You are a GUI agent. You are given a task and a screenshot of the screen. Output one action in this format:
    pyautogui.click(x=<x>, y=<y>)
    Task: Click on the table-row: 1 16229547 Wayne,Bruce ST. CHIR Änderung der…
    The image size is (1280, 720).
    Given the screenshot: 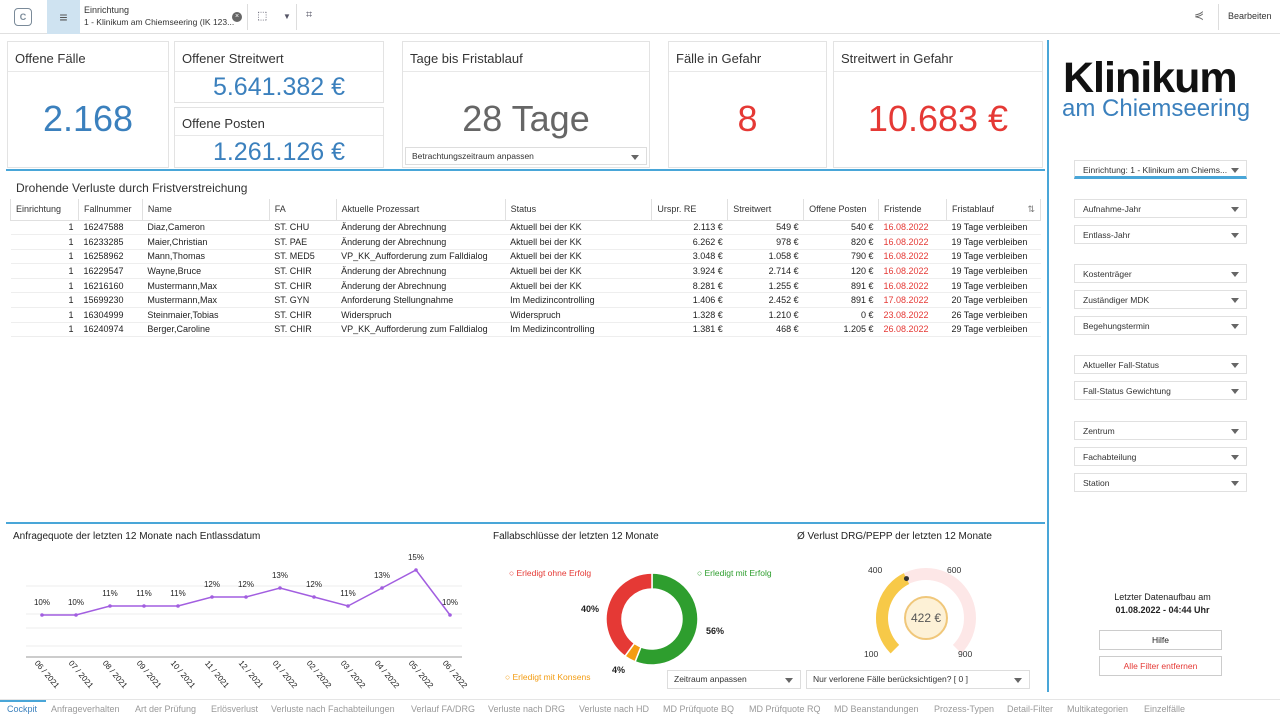 What is the action you would take?
    pyautogui.click(x=525, y=271)
    